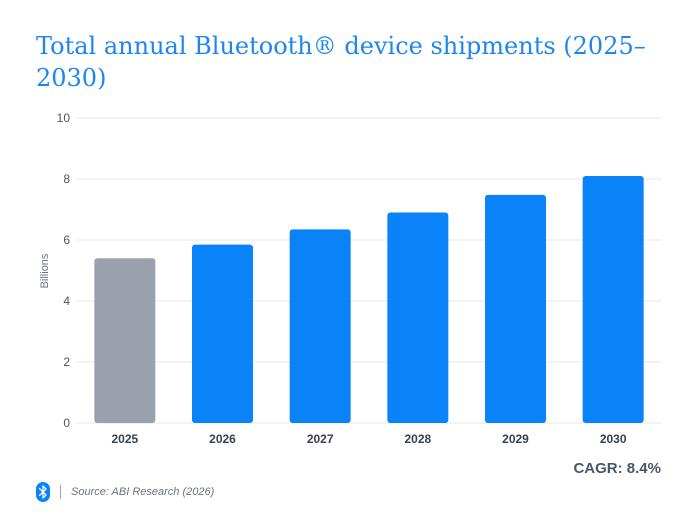 Image resolution: width=697 pixels, height=530 pixels. What do you see at coordinates (617, 468) in the screenshot?
I see `cagr-annotation: CAGR: 8.4%` at bounding box center [617, 468].